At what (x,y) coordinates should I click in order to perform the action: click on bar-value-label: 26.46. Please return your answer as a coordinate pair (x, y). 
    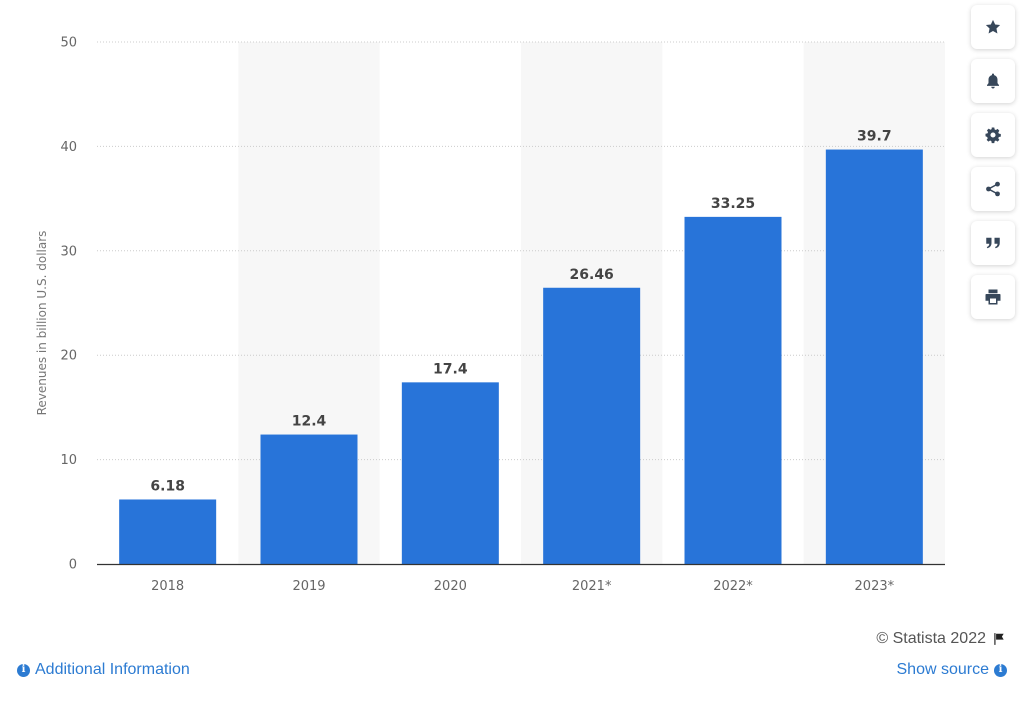
    Looking at the image, I should click on (592, 275).